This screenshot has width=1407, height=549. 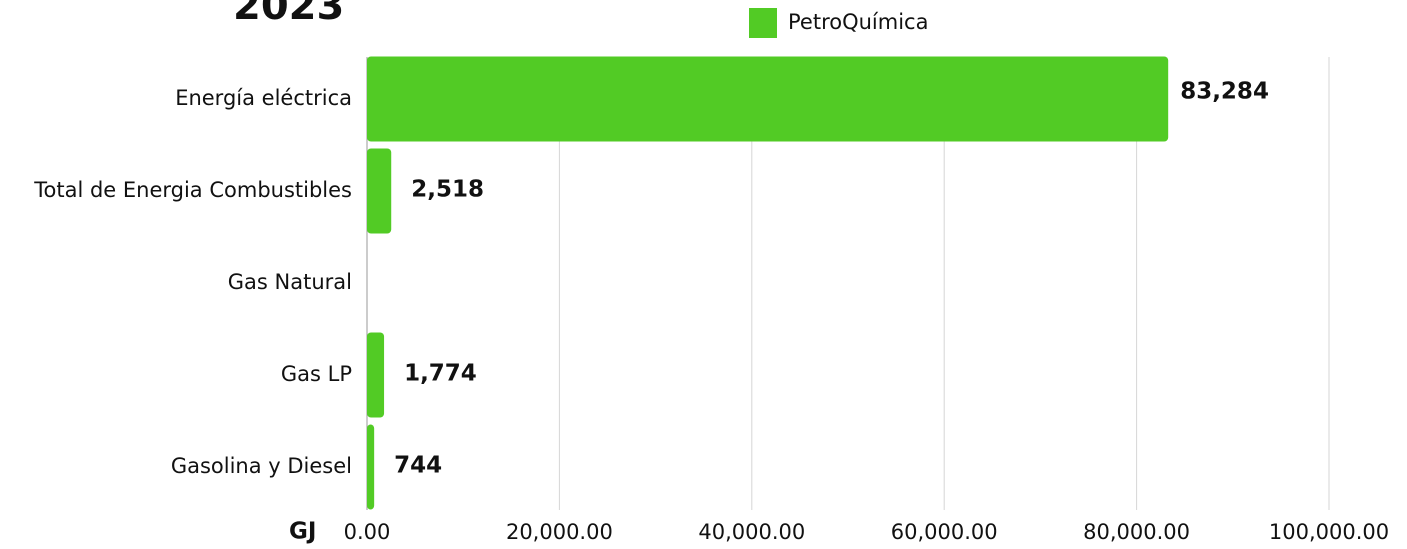 What do you see at coordinates (316, 374) in the screenshot?
I see `y-tick-label: Gas LP` at bounding box center [316, 374].